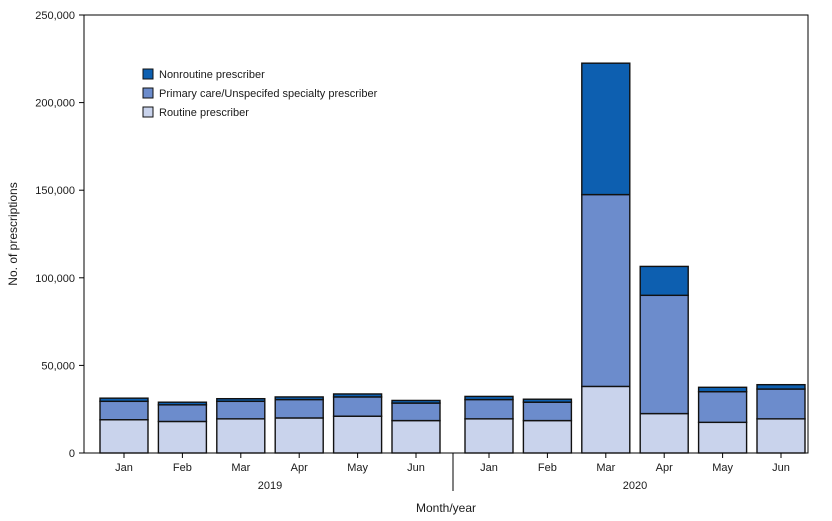 Image resolution: width=832 pixels, height=521 pixels. I want to click on y-tick-label: 250,000, so click(55, 16).